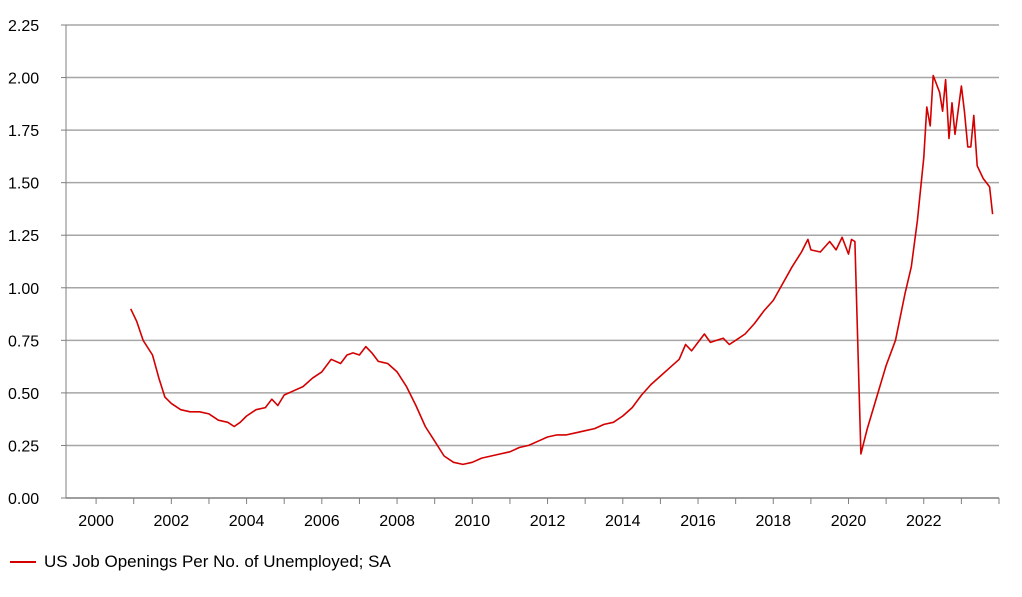 The height and width of the screenshot is (597, 1022). Describe the element at coordinates (23, 26) in the screenshot. I see `y-tick-label: 2.25` at that location.